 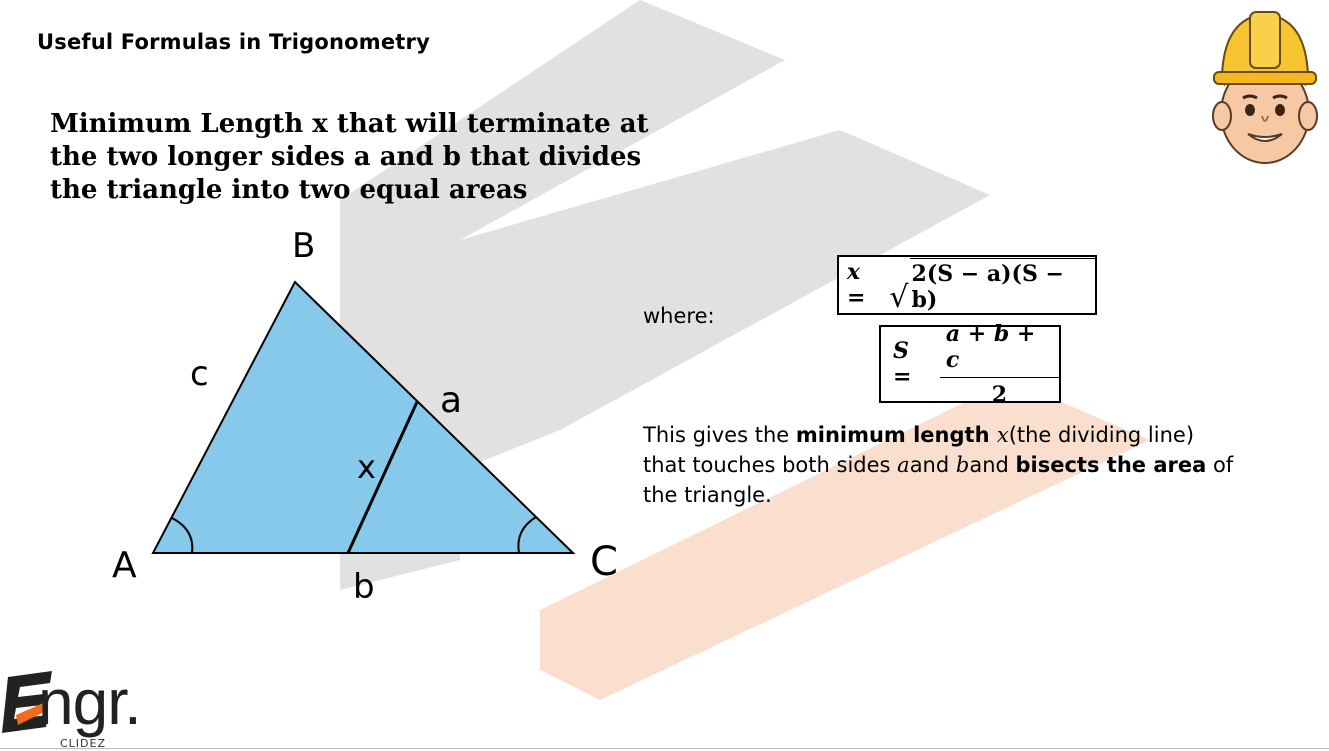 I want to click on formula-s-box: S = a + b + c 2, so click(x=970, y=364).